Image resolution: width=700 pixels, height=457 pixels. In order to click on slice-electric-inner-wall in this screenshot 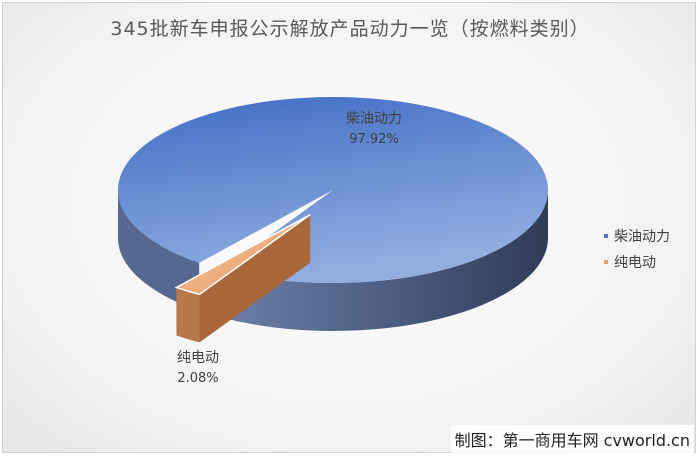, I will do `click(255, 278)`.